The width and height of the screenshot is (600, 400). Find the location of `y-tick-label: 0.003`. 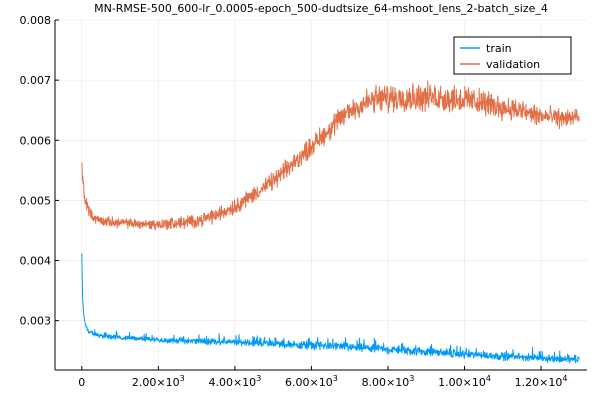

y-tick-label: 0.003 is located at coordinates (36, 321).